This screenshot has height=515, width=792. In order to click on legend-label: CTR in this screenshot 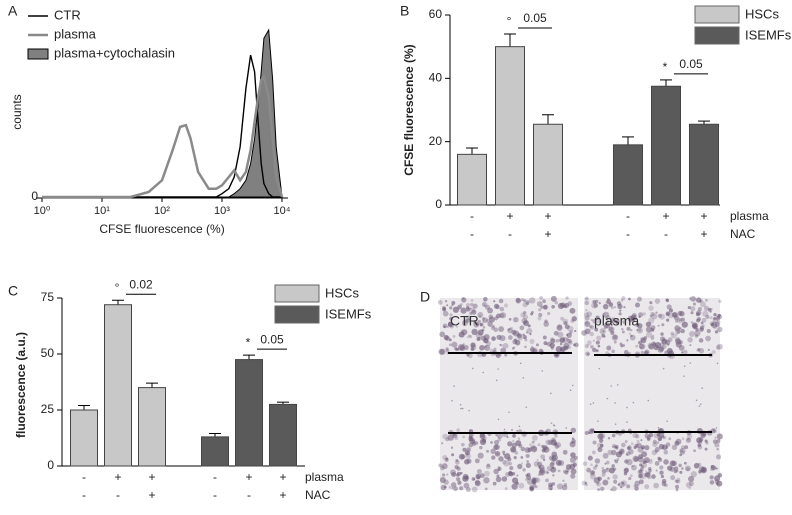, I will do `click(67, 14)`.